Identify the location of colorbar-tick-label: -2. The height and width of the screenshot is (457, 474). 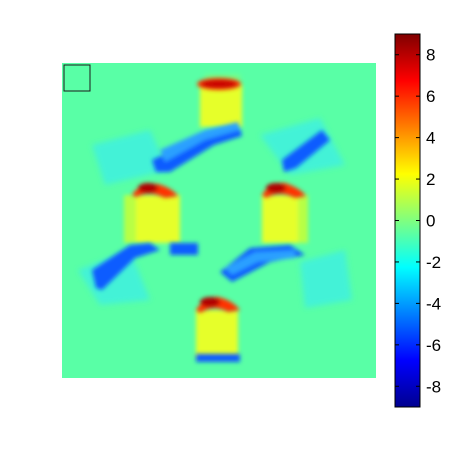
(433, 262).